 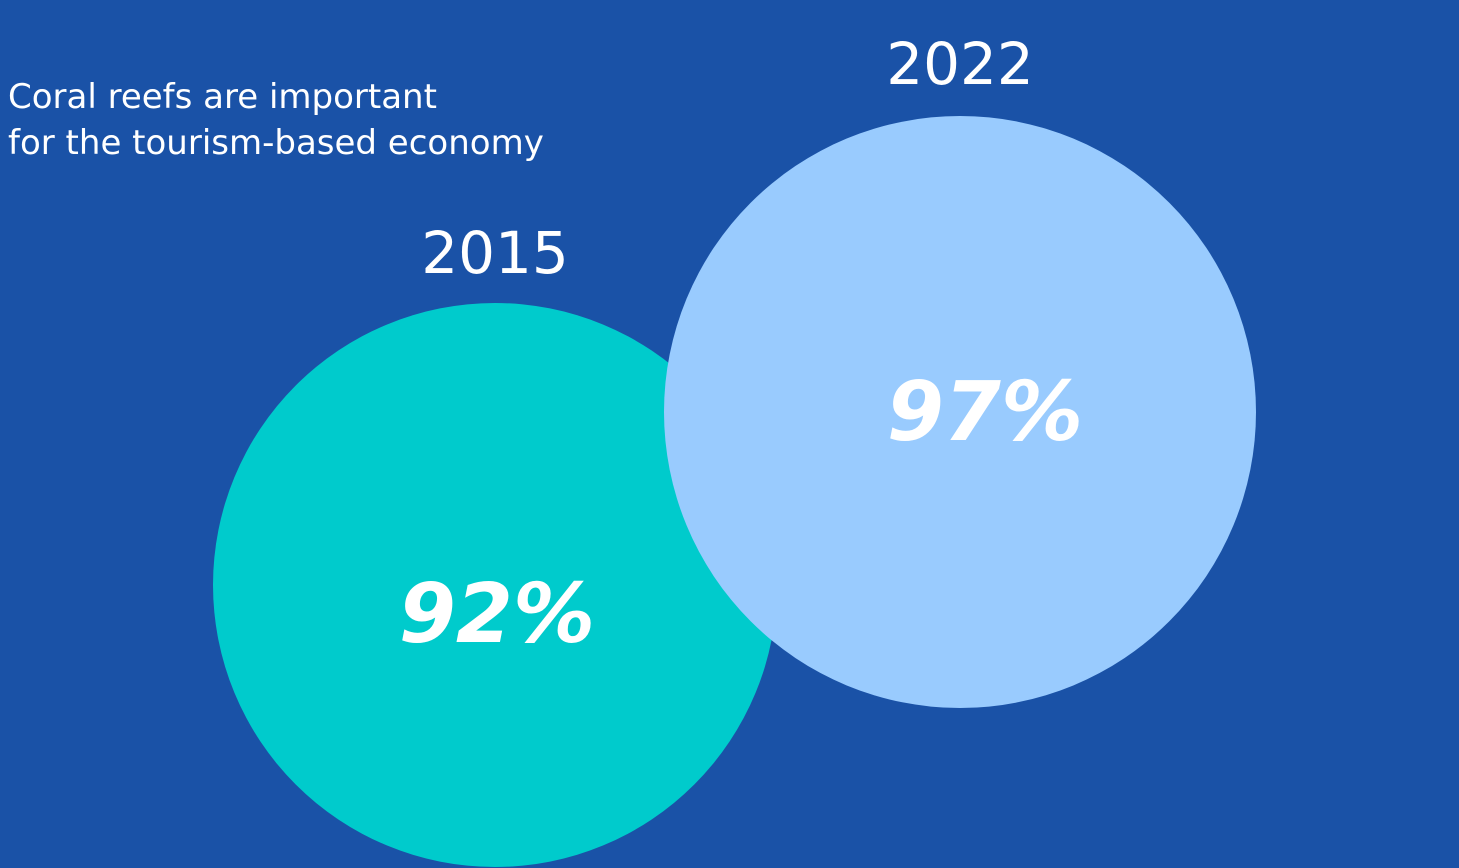 I want to click on subtitle-line-1: Coral reefs are important, so click(x=222, y=97).